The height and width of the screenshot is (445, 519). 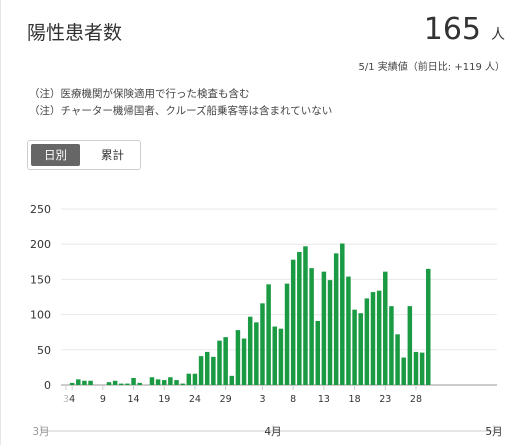 I want to click on x-tick-label: 24, so click(x=195, y=399).